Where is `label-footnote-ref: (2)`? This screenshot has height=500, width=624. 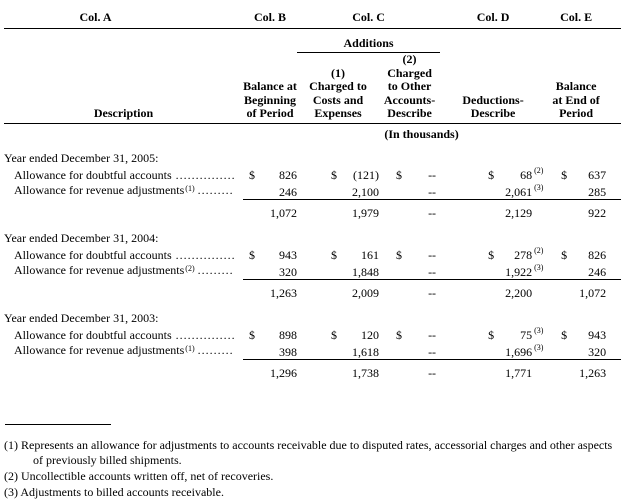
label-footnote-ref: (2) is located at coordinates (190, 268).